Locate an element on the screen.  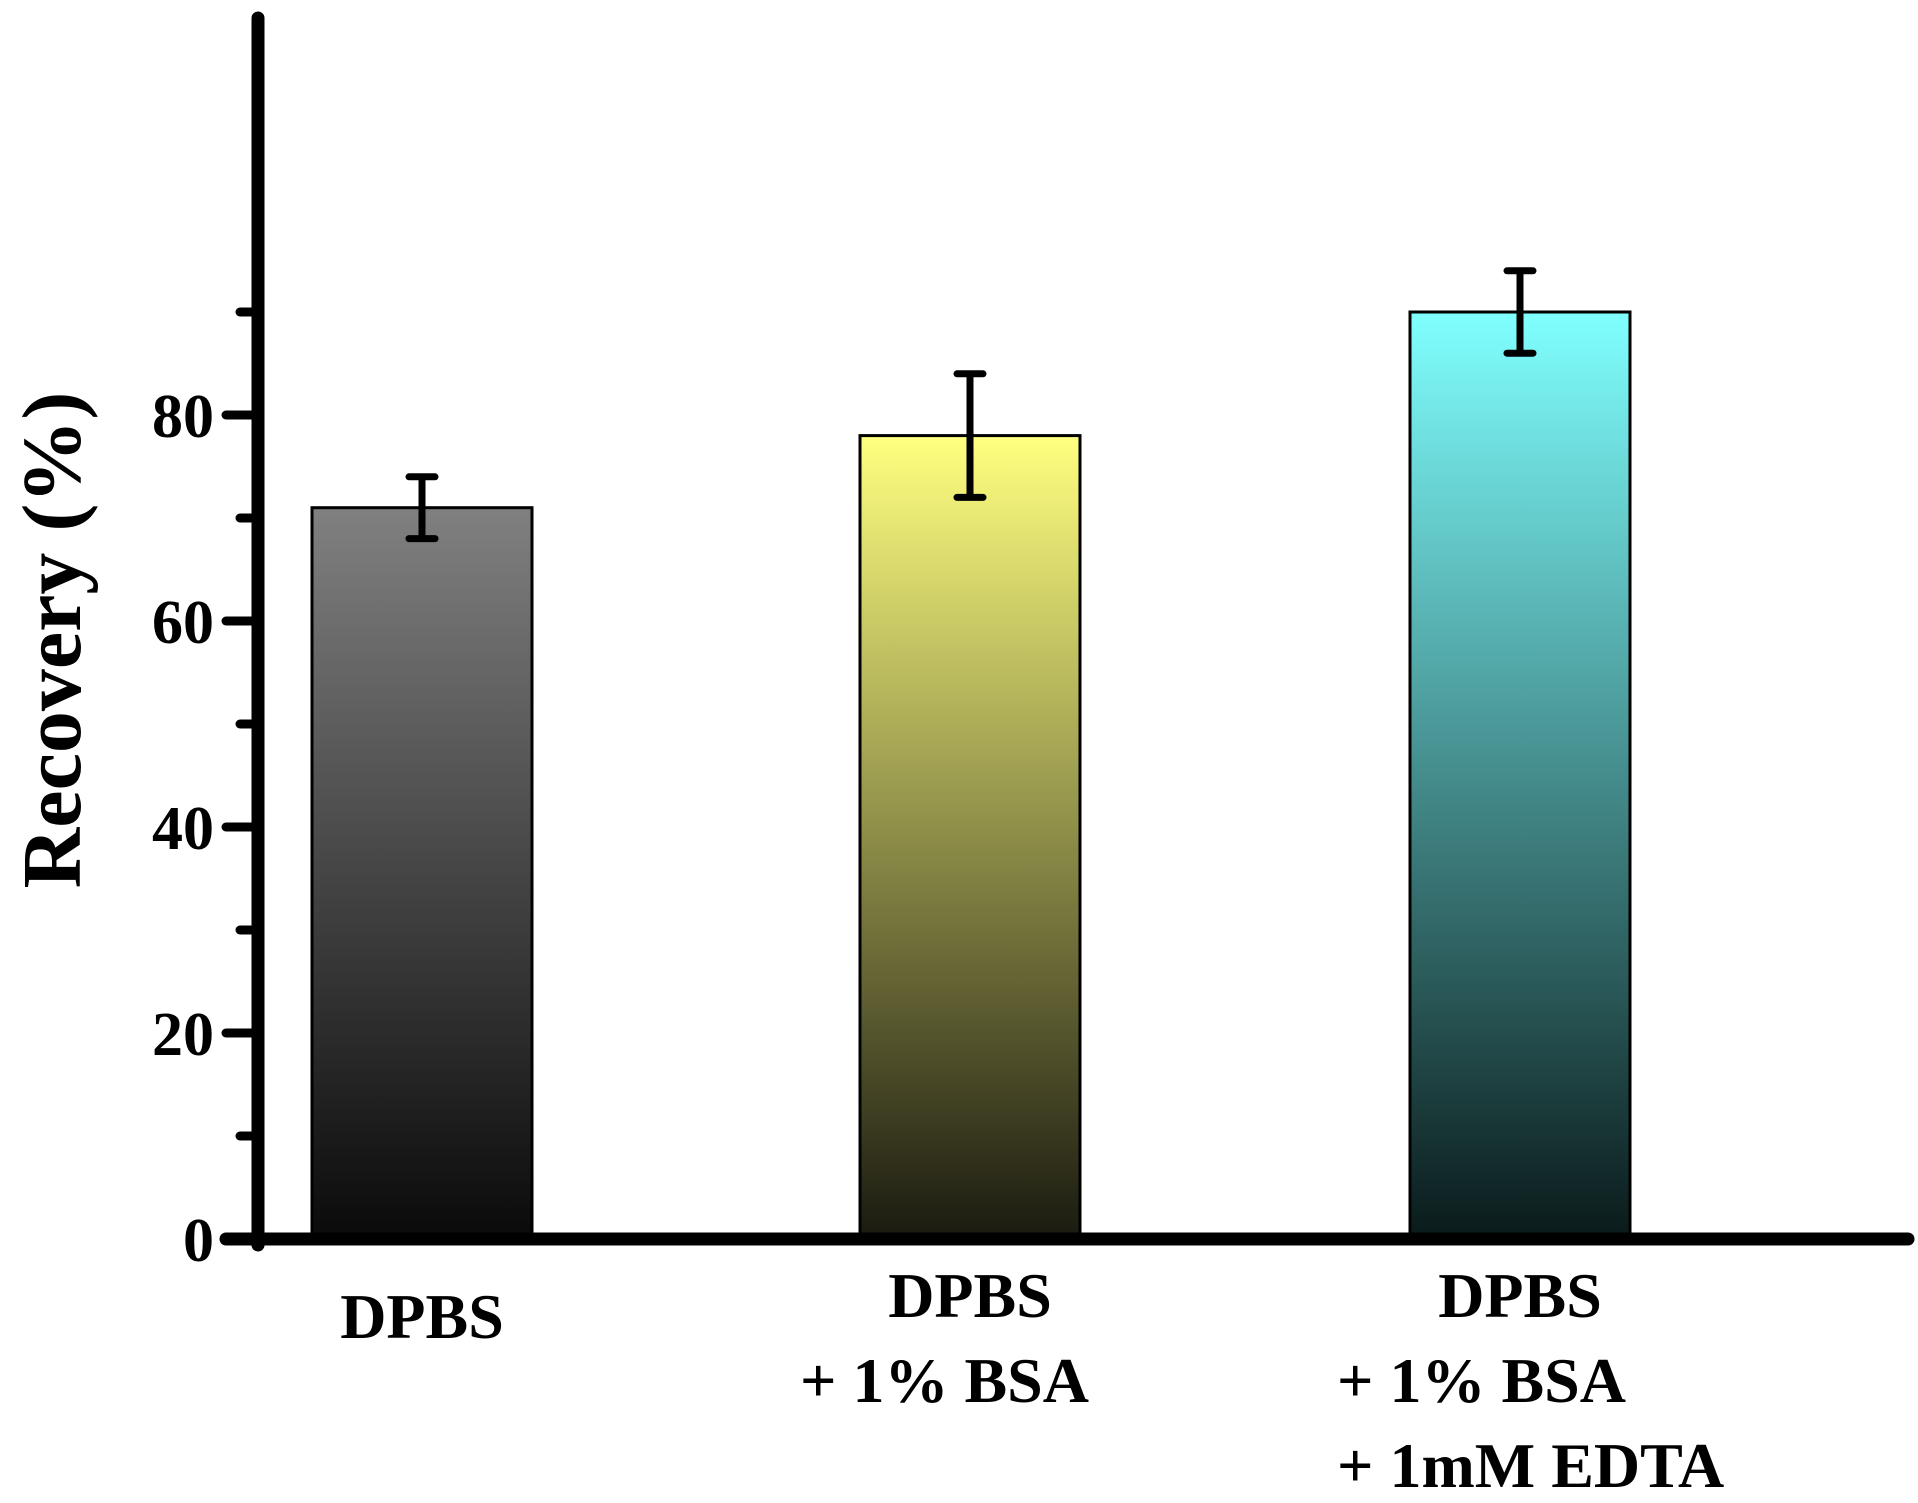
category-label-3-line-1: DPBS is located at coordinates (1520, 1295).